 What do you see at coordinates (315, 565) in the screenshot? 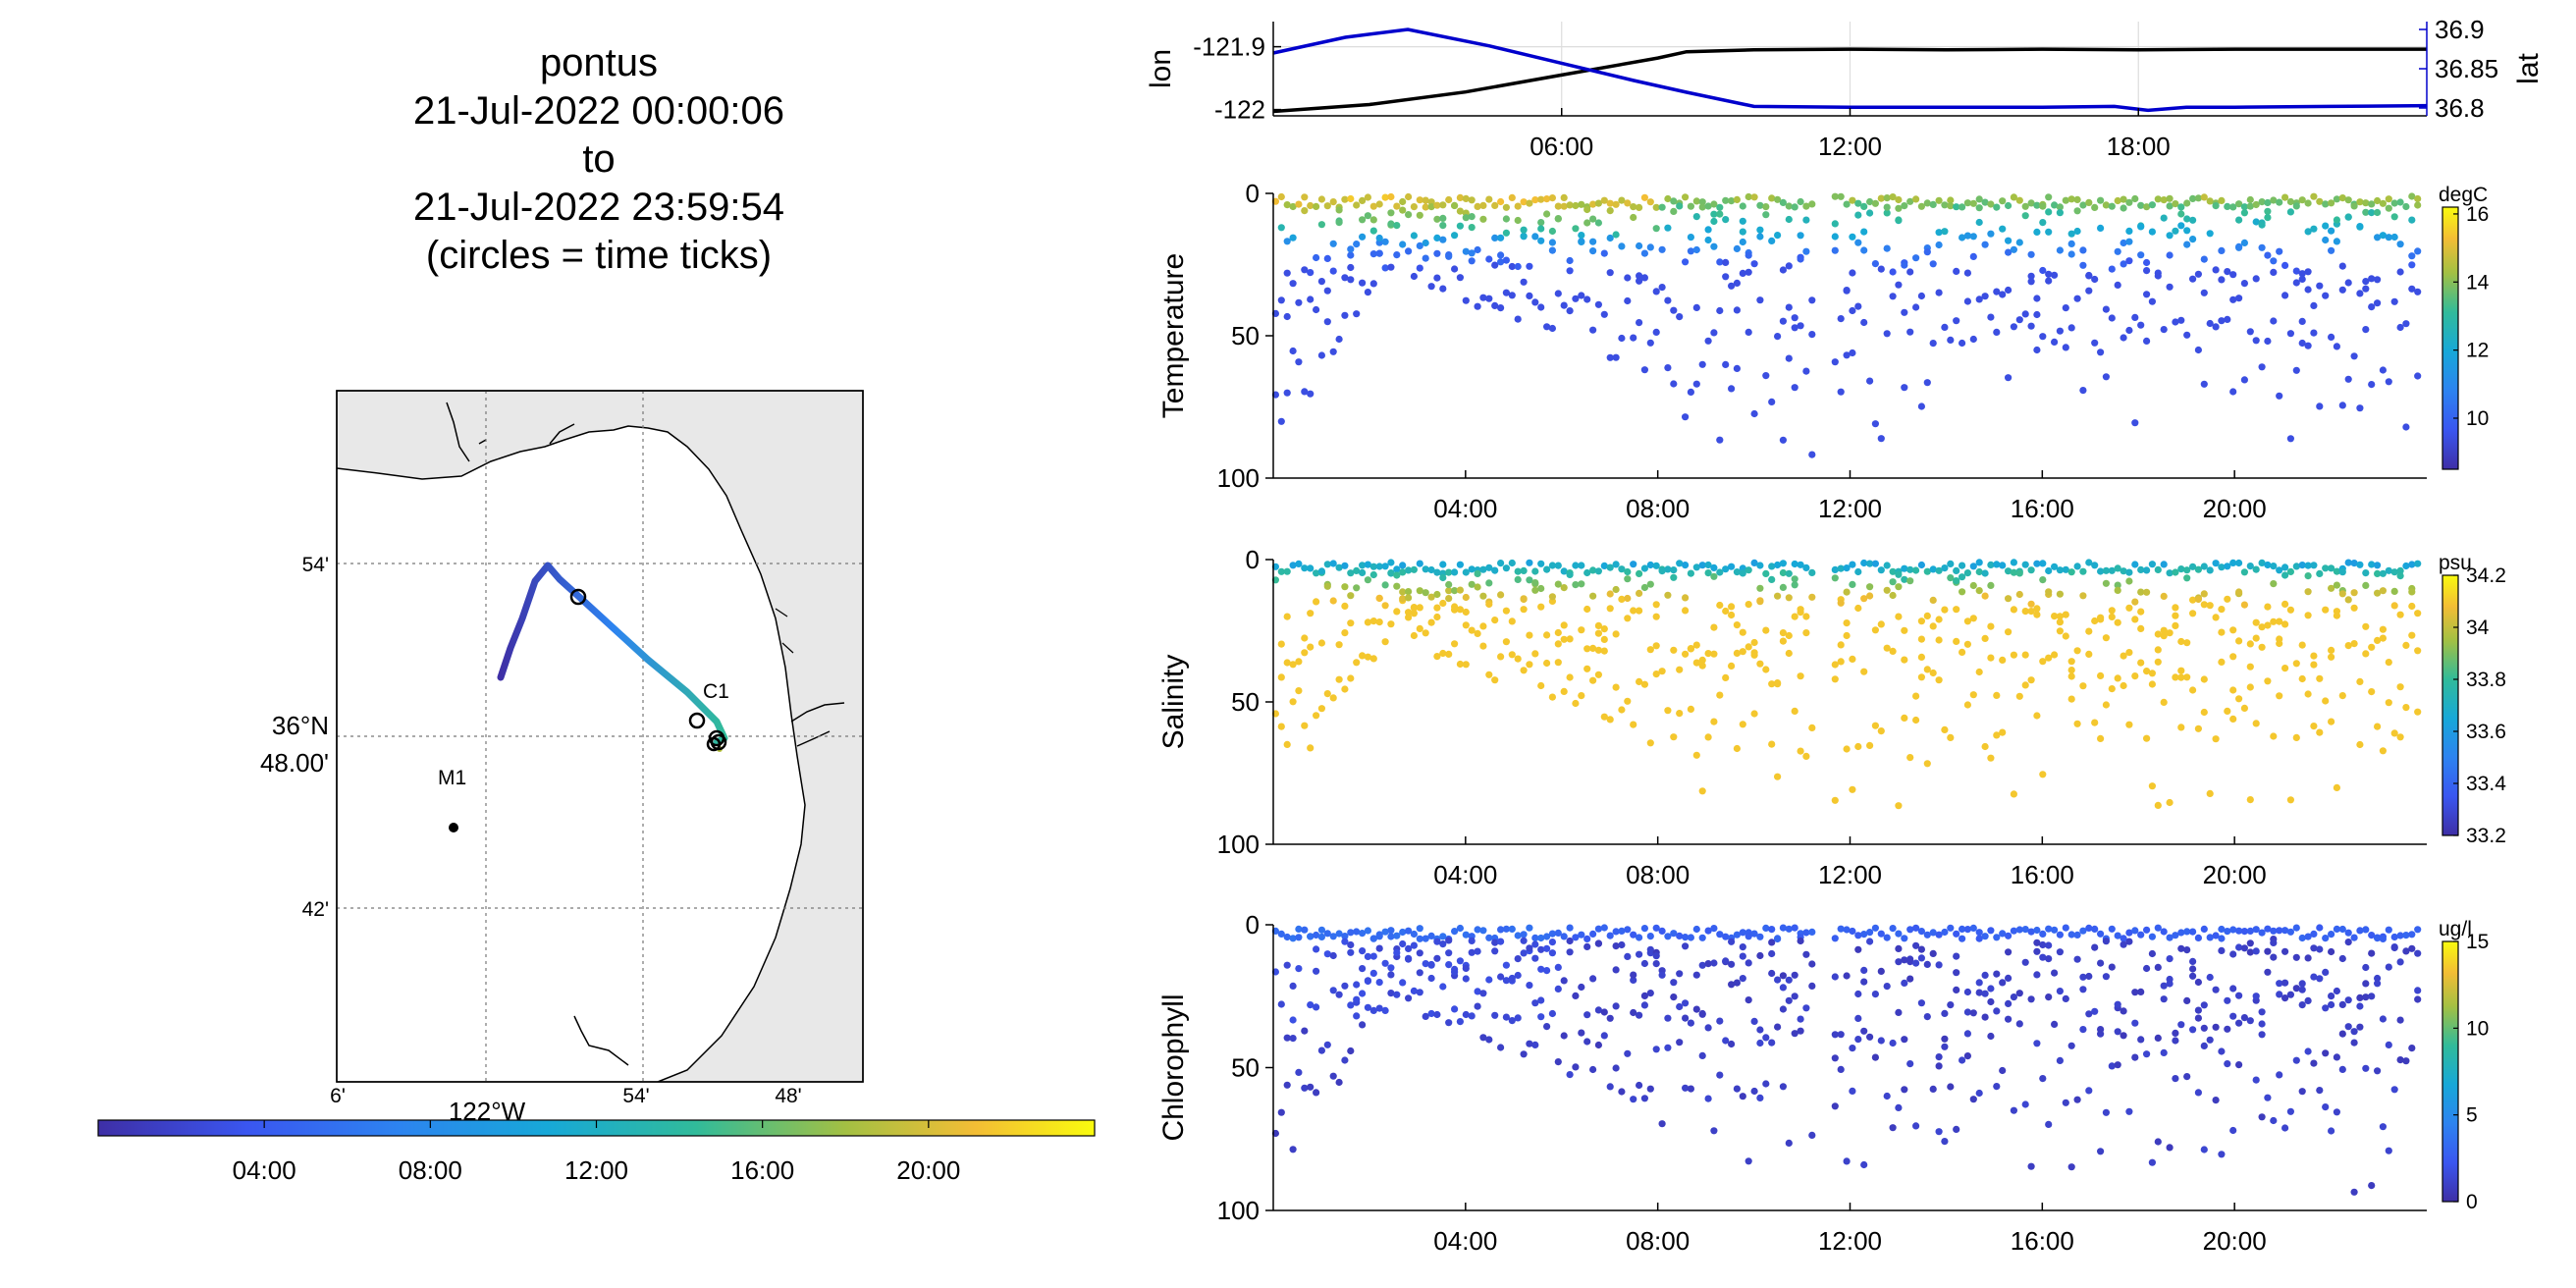
I see `map-lat-tick: 54'` at bounding box center [315, 565].